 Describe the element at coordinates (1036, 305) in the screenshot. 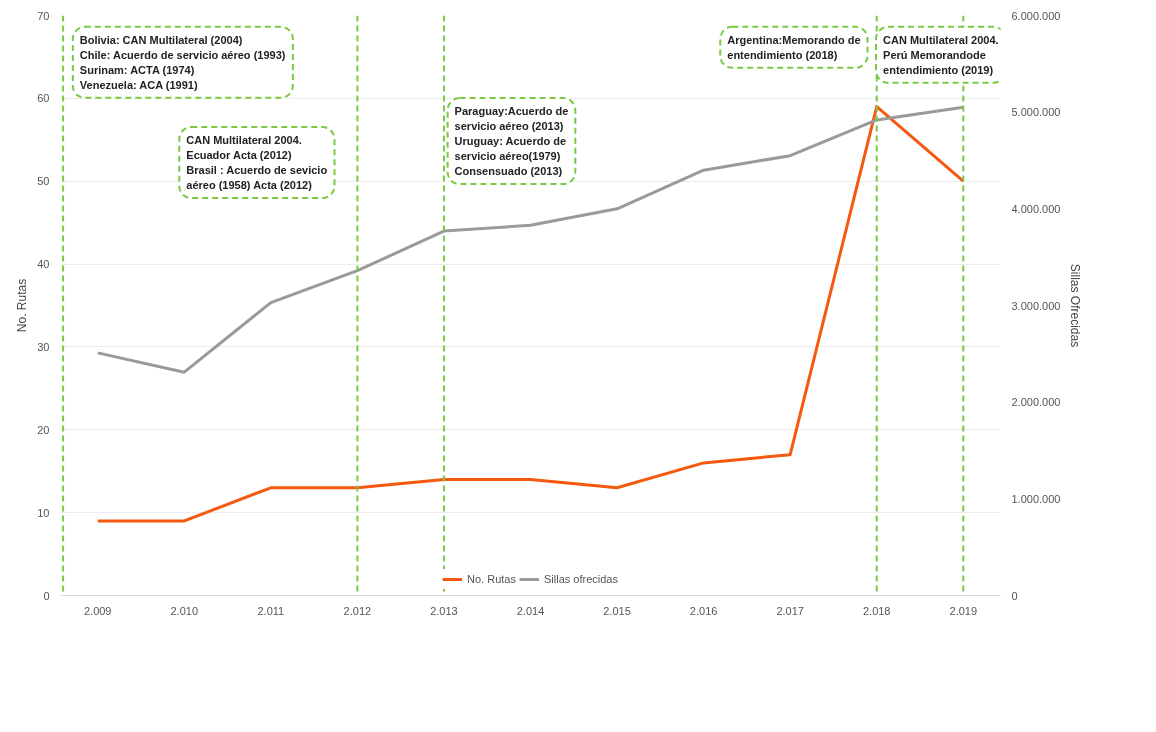

I see `y2-tick-label: 3.000.000` at that location.